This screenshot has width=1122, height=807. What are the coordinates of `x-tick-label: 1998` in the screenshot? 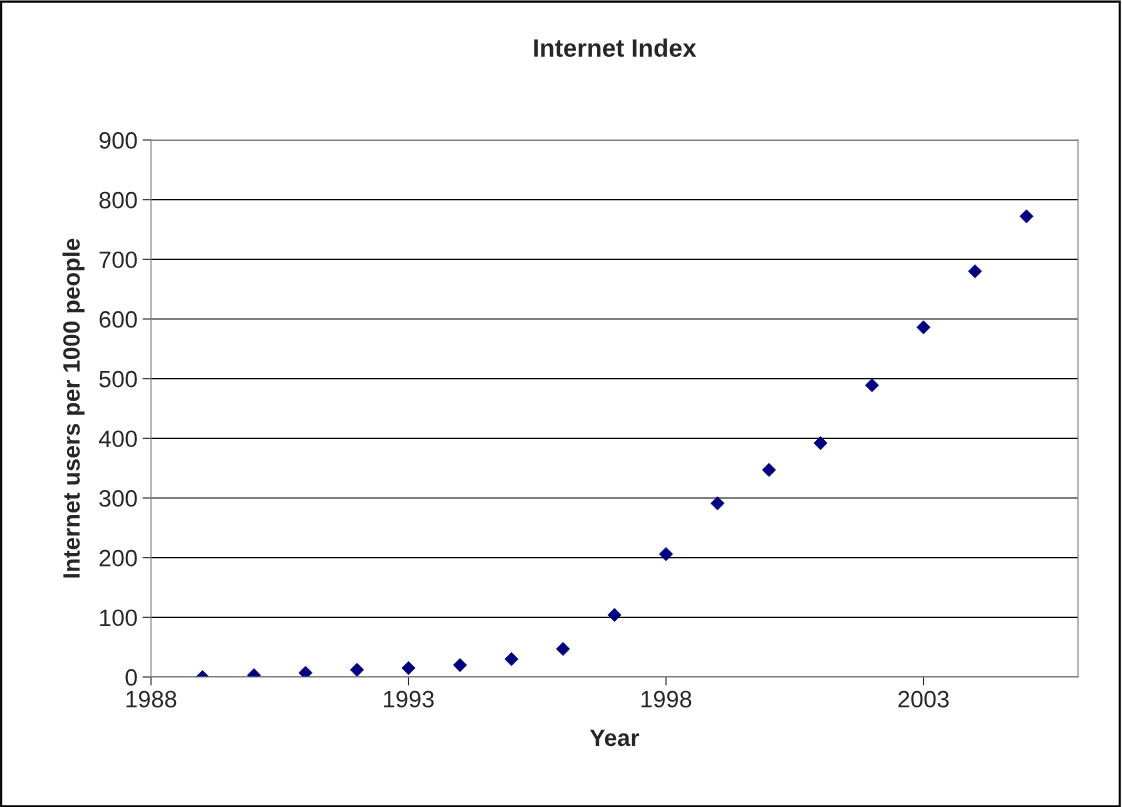 It's located at (666, 699).